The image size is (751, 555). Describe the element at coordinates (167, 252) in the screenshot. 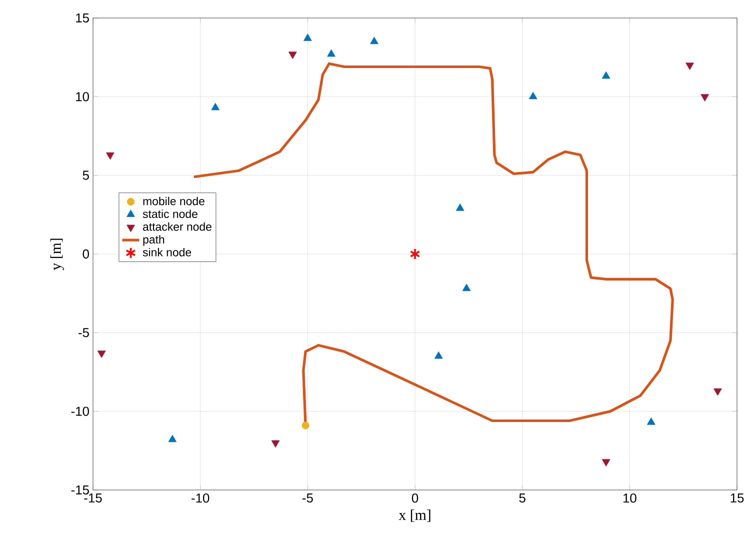

I see `legend-label: sink node` at that location.